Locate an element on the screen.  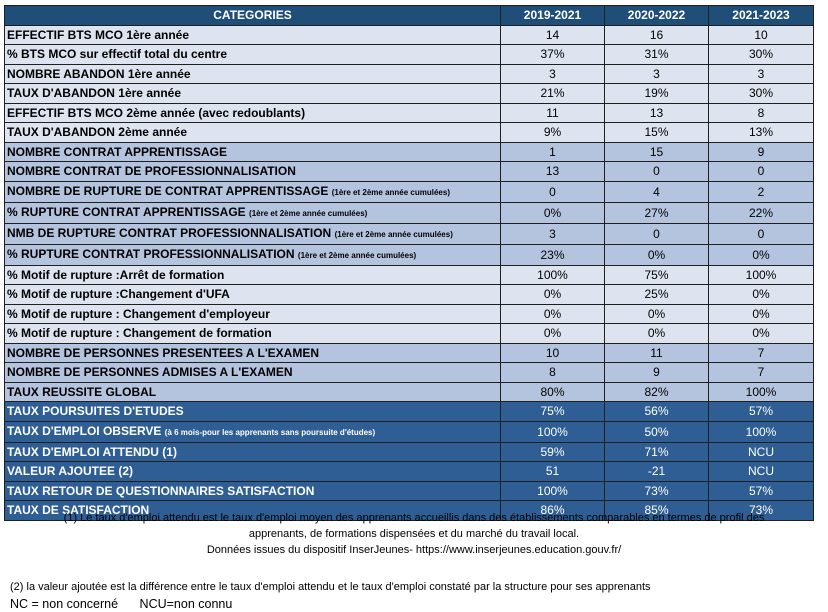
row-label-cell: TAUX D'EMPLOI ATTENDU (1) is located at coordinates (252, 451).